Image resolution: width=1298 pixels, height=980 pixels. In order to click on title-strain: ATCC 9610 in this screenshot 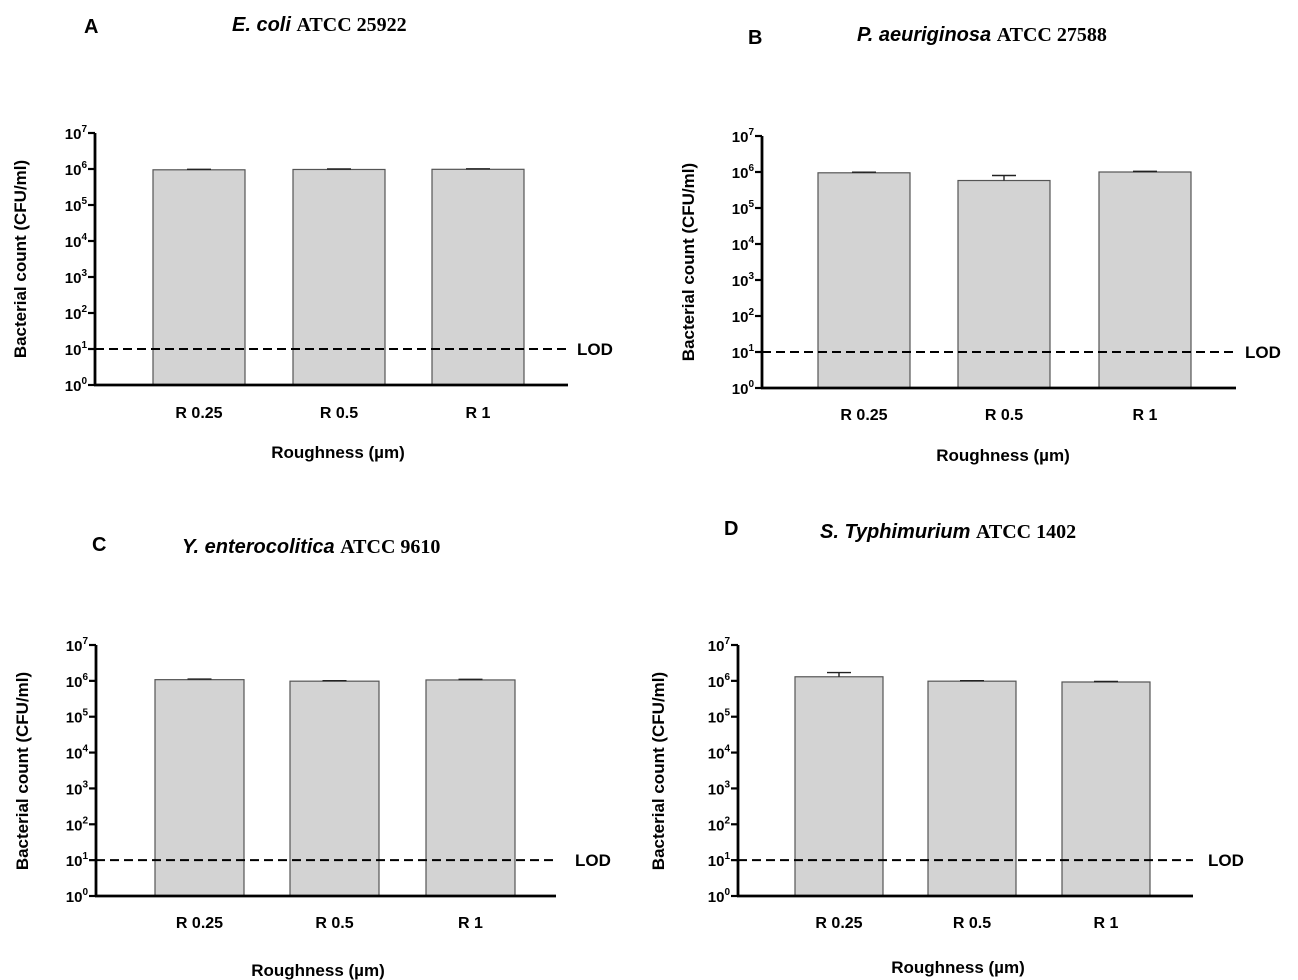, I will do `click(390, 547)`.